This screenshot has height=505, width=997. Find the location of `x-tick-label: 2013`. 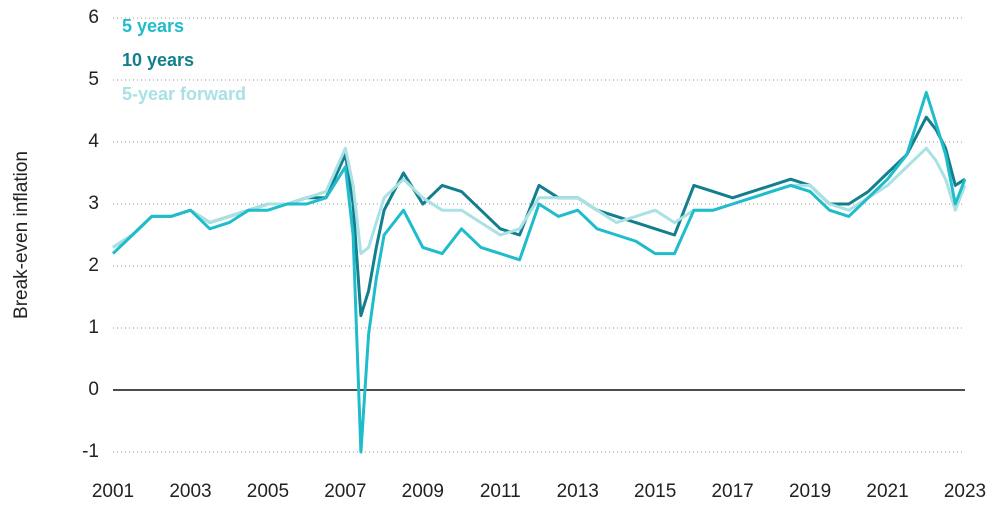

x-tick-label: 2013 is located at coordinates (578, 491).